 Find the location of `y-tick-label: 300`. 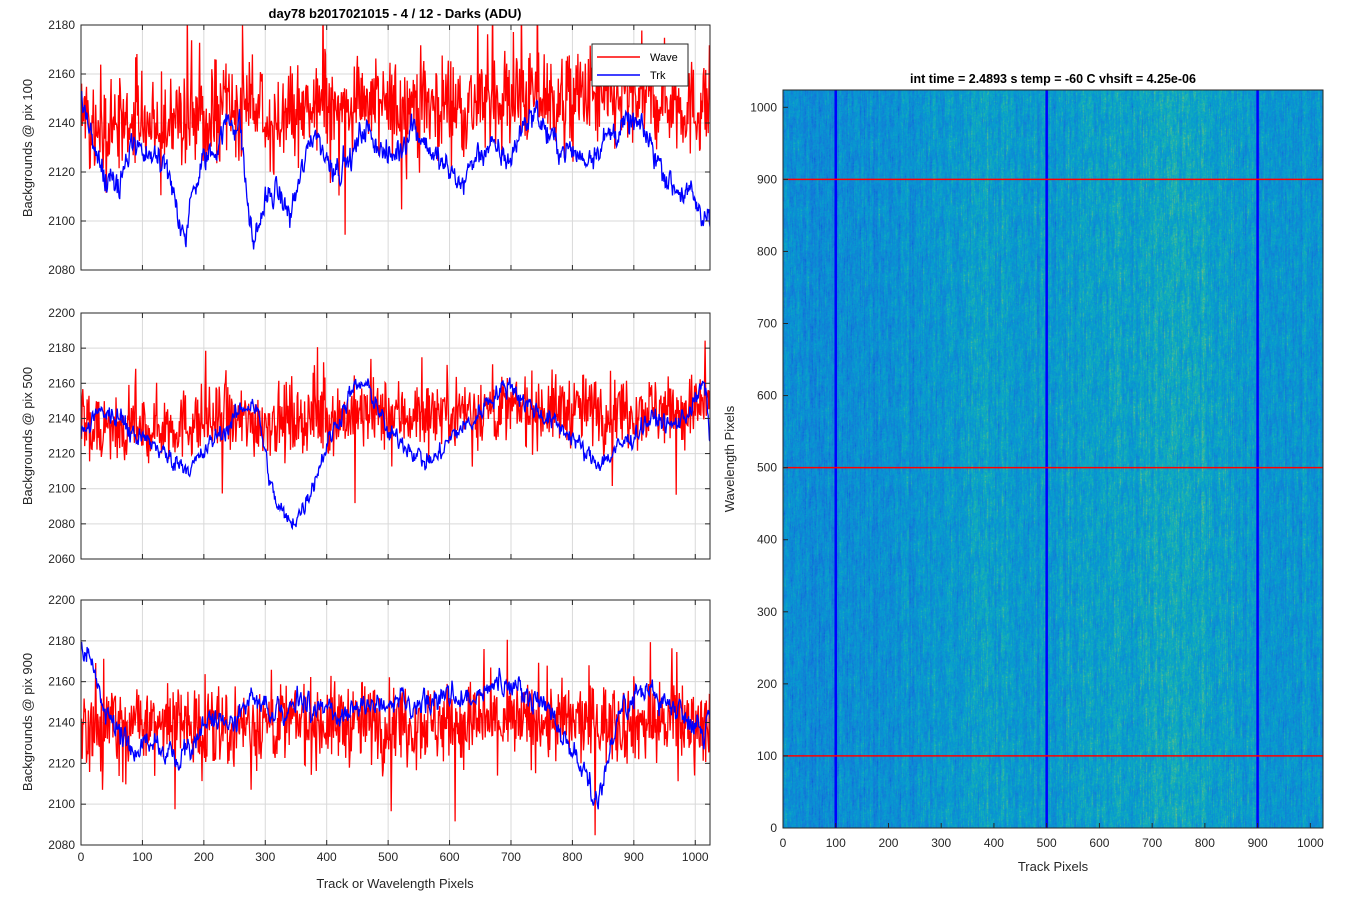

y-tick-label: 300 is located at coordinates (767, 612).